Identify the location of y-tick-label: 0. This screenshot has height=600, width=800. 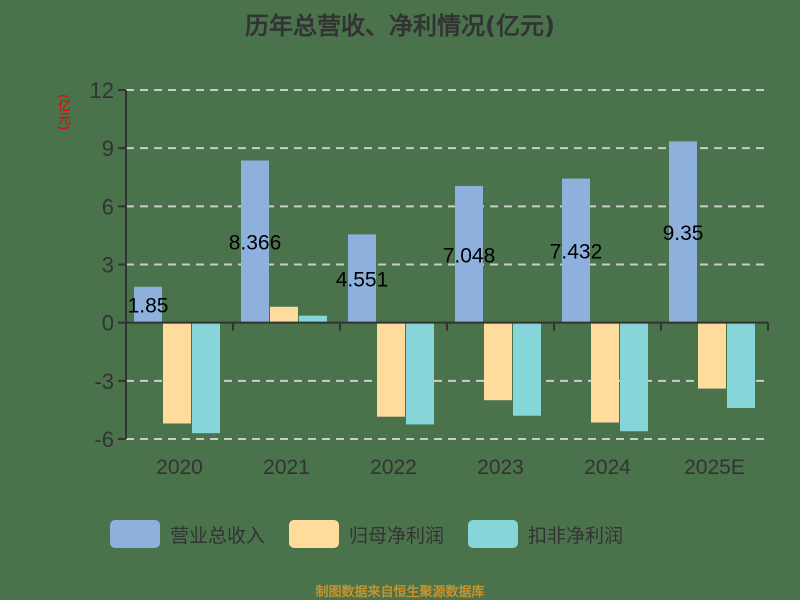
(108, 323).